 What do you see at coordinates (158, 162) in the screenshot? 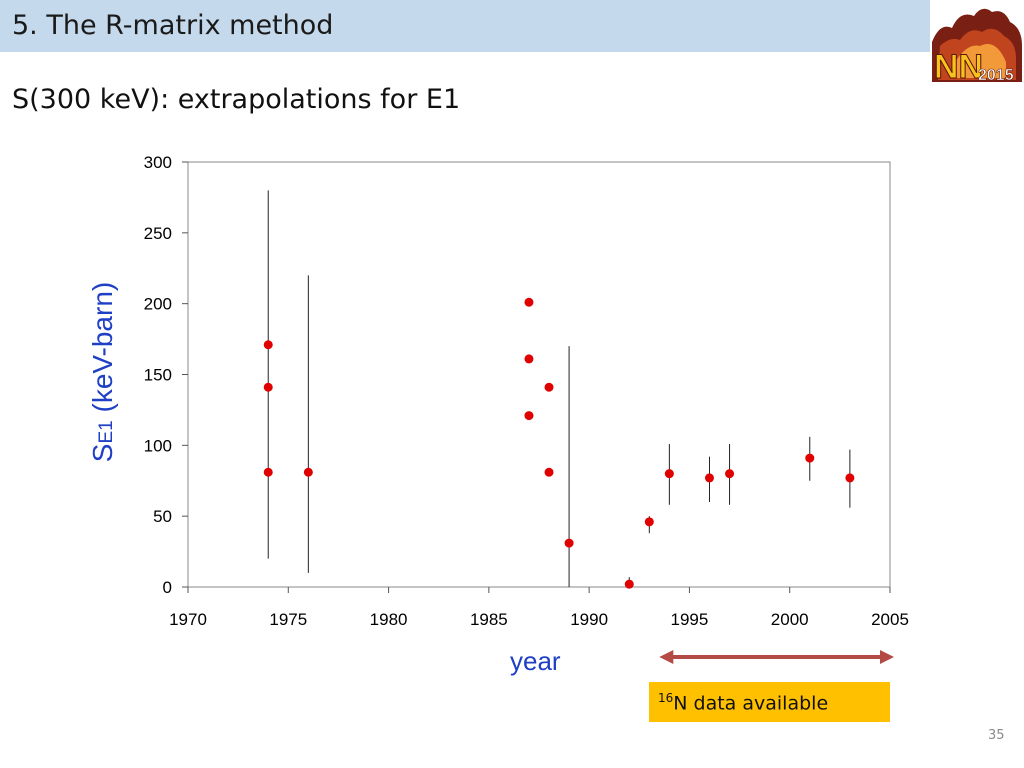
I see `y-tick-label: 300` at bounding box center [158, 162].